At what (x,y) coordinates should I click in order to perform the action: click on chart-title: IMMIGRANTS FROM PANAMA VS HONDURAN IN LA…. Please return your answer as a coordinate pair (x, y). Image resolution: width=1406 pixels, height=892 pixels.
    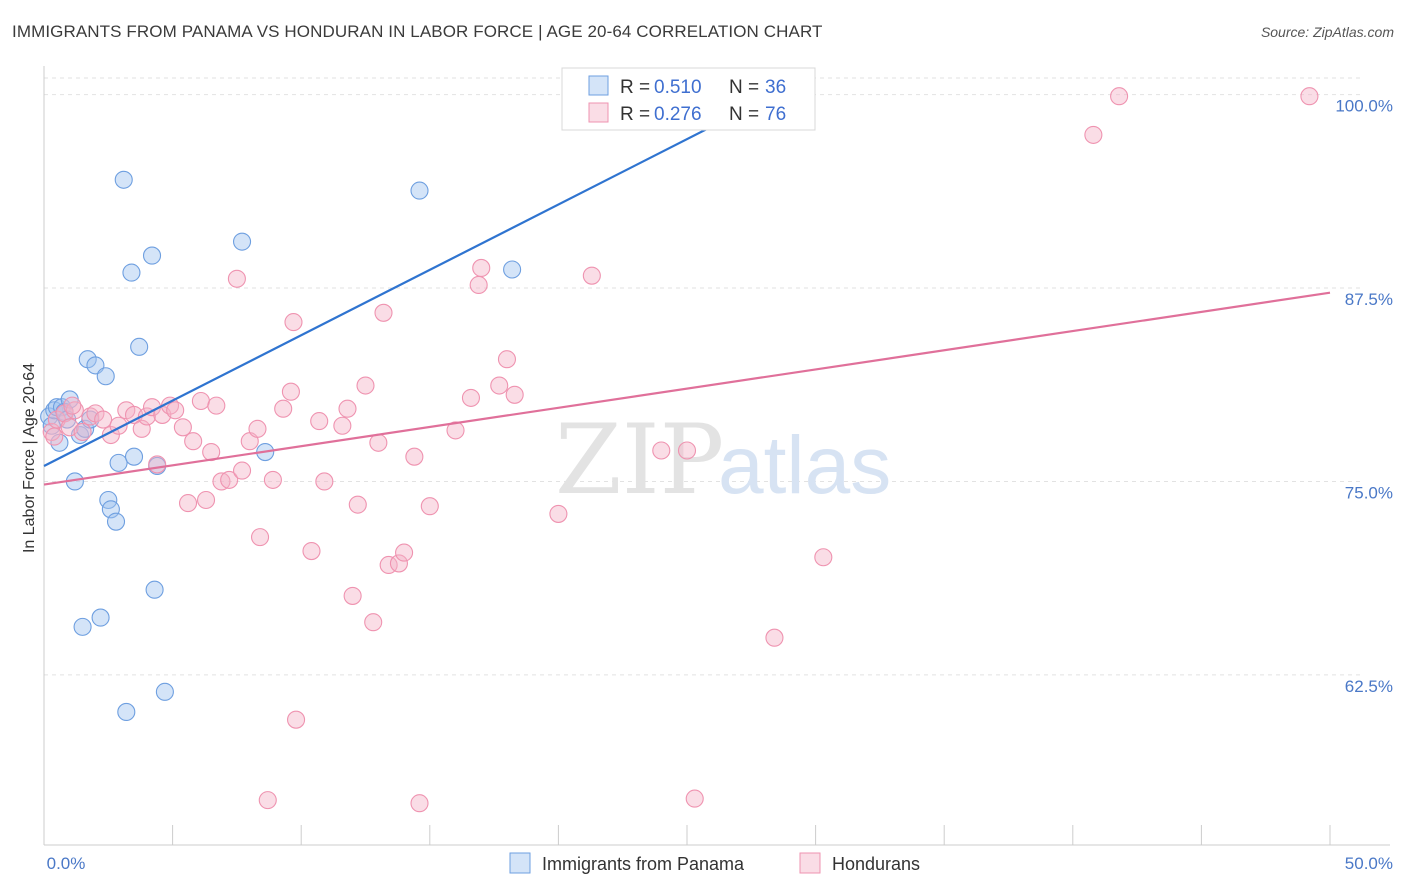
    Looking at the image, I should click on (417, 31).